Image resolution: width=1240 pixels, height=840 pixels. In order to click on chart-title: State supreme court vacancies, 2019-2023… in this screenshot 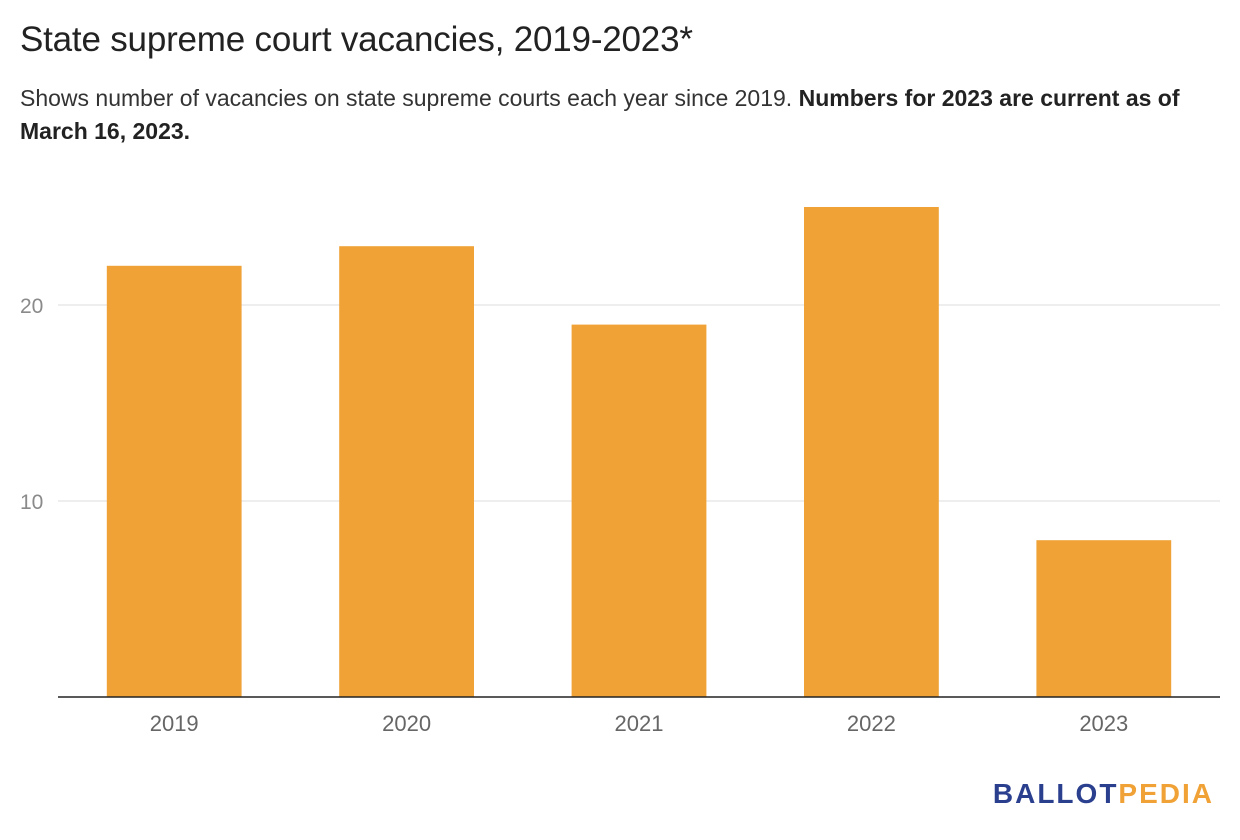, I will do `click(356, 39)`.